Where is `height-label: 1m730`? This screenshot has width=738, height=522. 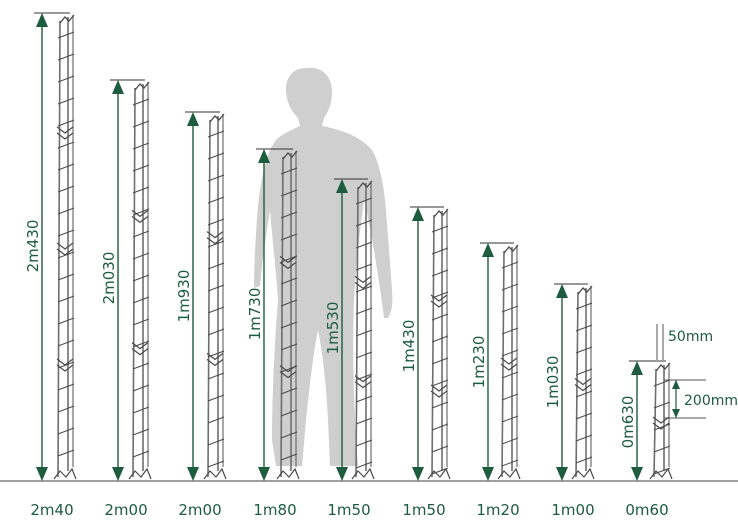
height-label: 1m730 is located at coordinates (255, 314).